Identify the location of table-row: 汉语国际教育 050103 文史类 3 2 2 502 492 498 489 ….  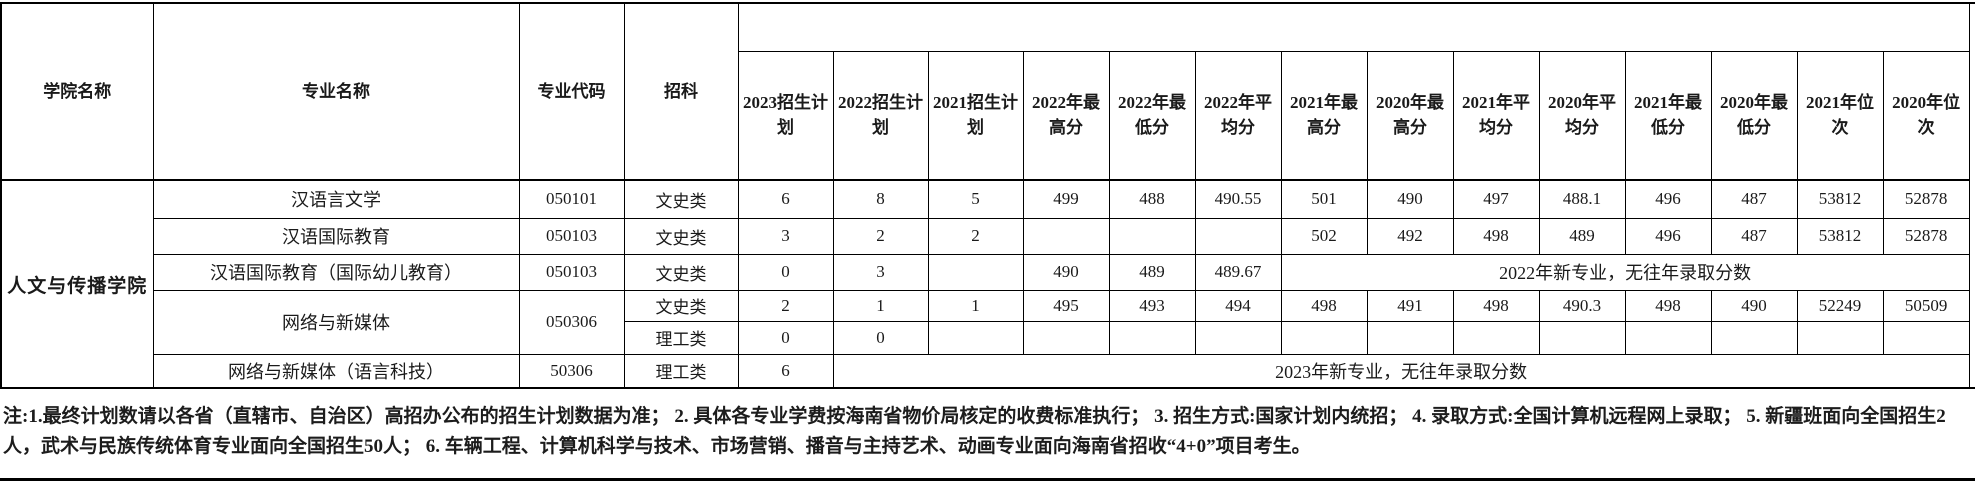
(988, 236).